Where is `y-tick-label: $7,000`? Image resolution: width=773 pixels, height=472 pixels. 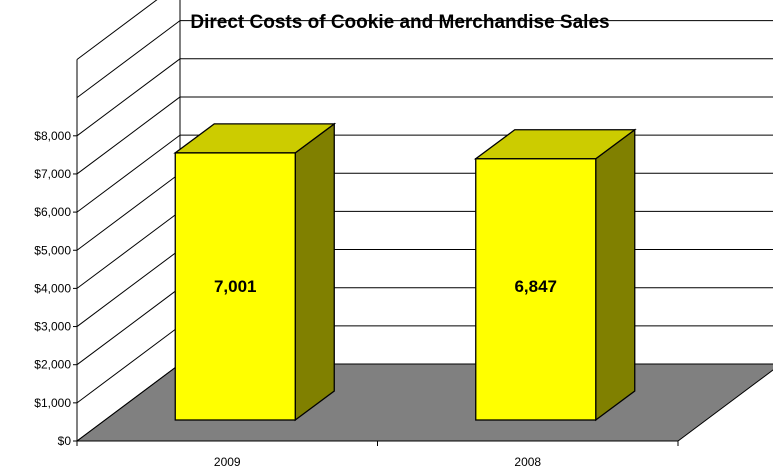 y-tick-label: $7,000 is located at coordinates (52, 174).